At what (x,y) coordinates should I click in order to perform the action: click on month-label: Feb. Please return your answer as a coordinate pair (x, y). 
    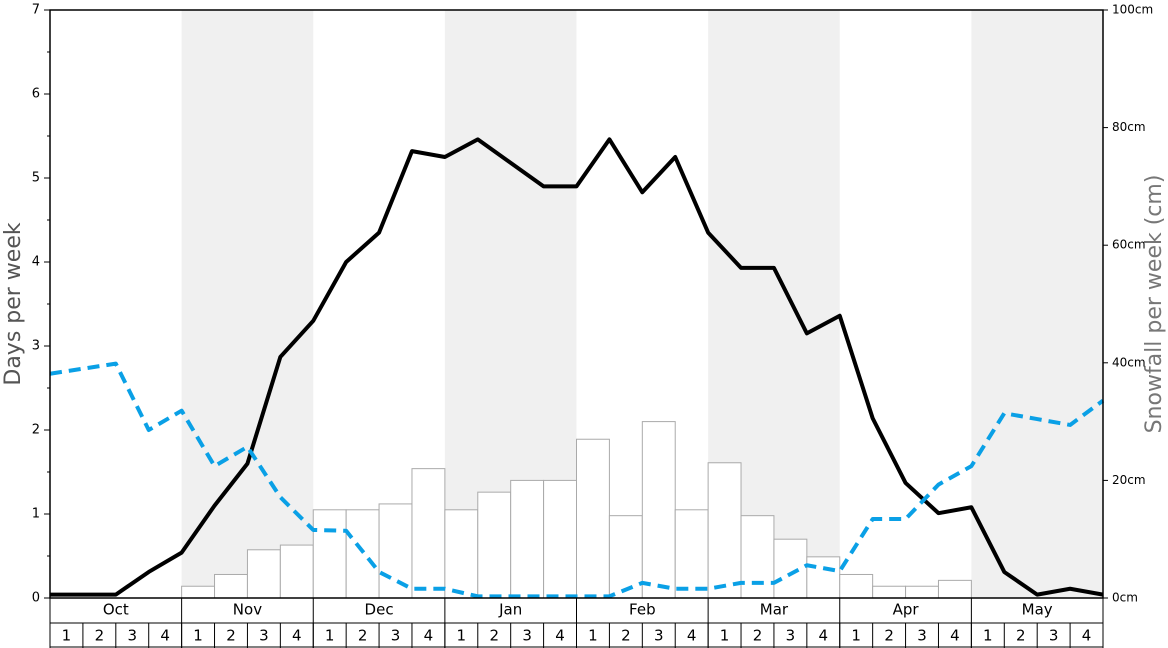
    Looking at the image, I should click on (642, 610).